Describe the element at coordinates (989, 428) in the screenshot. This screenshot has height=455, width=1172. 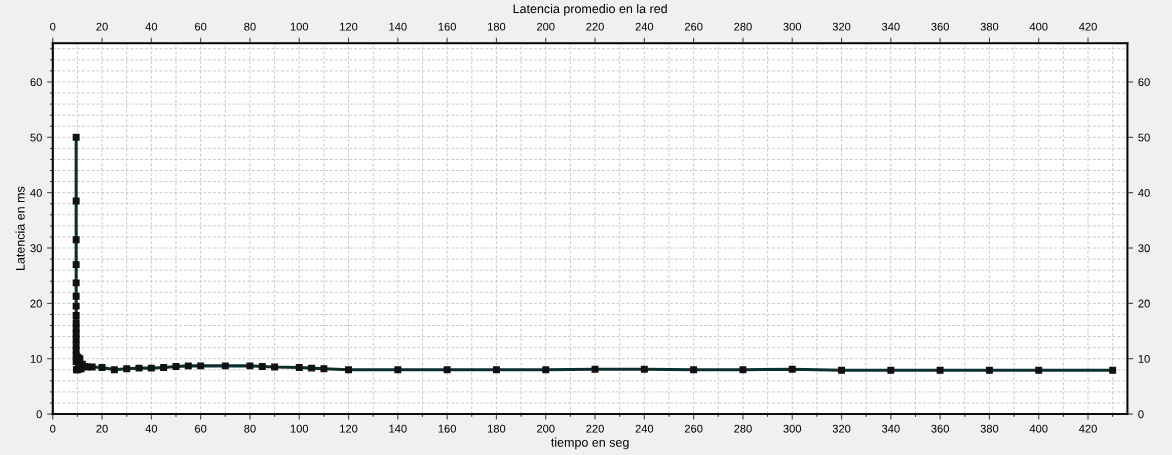
I see `x-tick-label: 380` at that location.